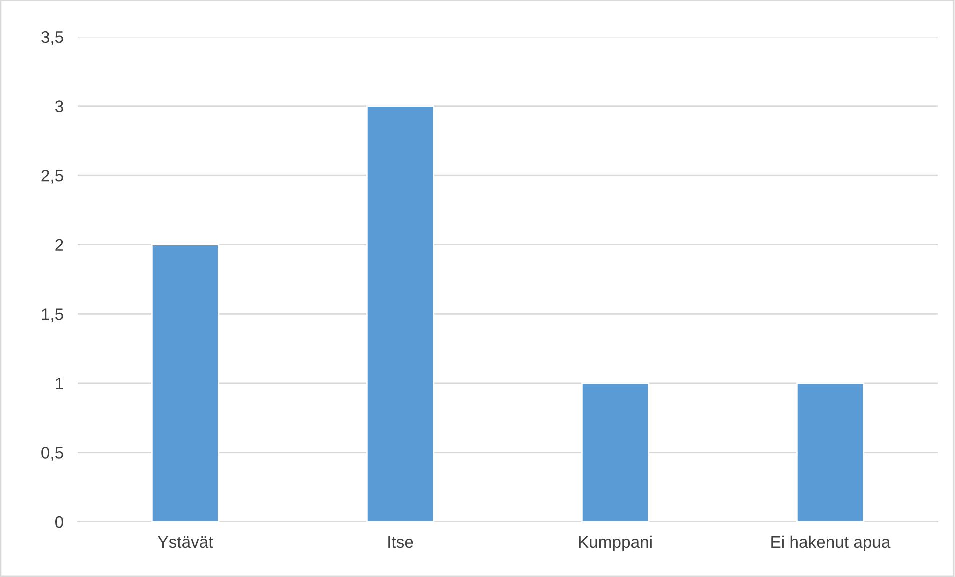  I want to click on y-tick-label: 1,5, so click(53, 315).